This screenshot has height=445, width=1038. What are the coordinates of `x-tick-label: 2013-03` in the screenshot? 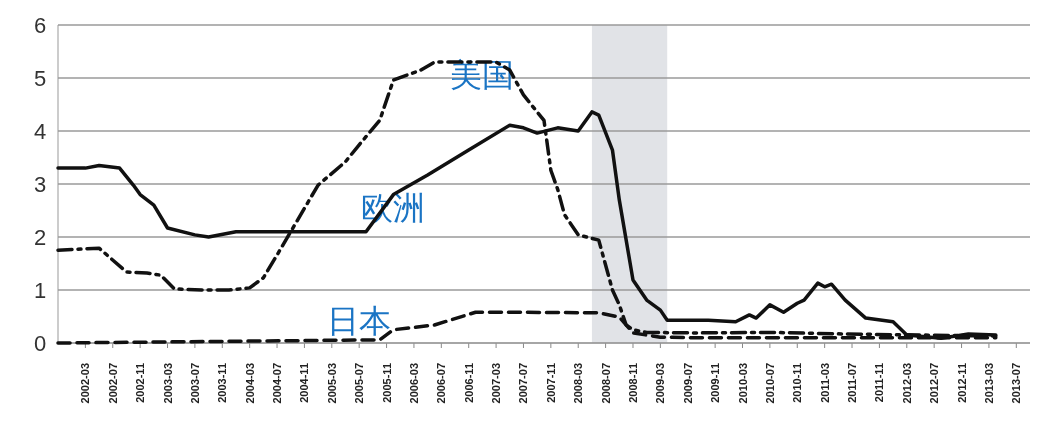 It's located at (988, 383).